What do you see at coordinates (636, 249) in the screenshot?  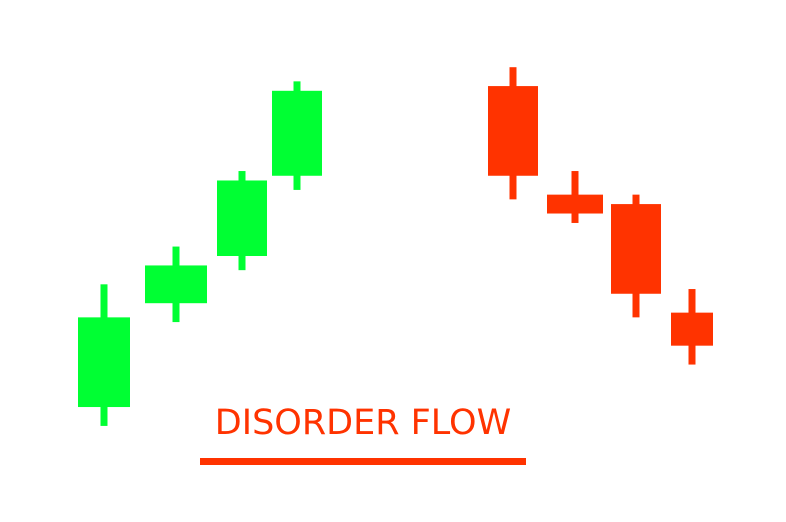 I see `candle-7-body` at bounding box center [636, 249].